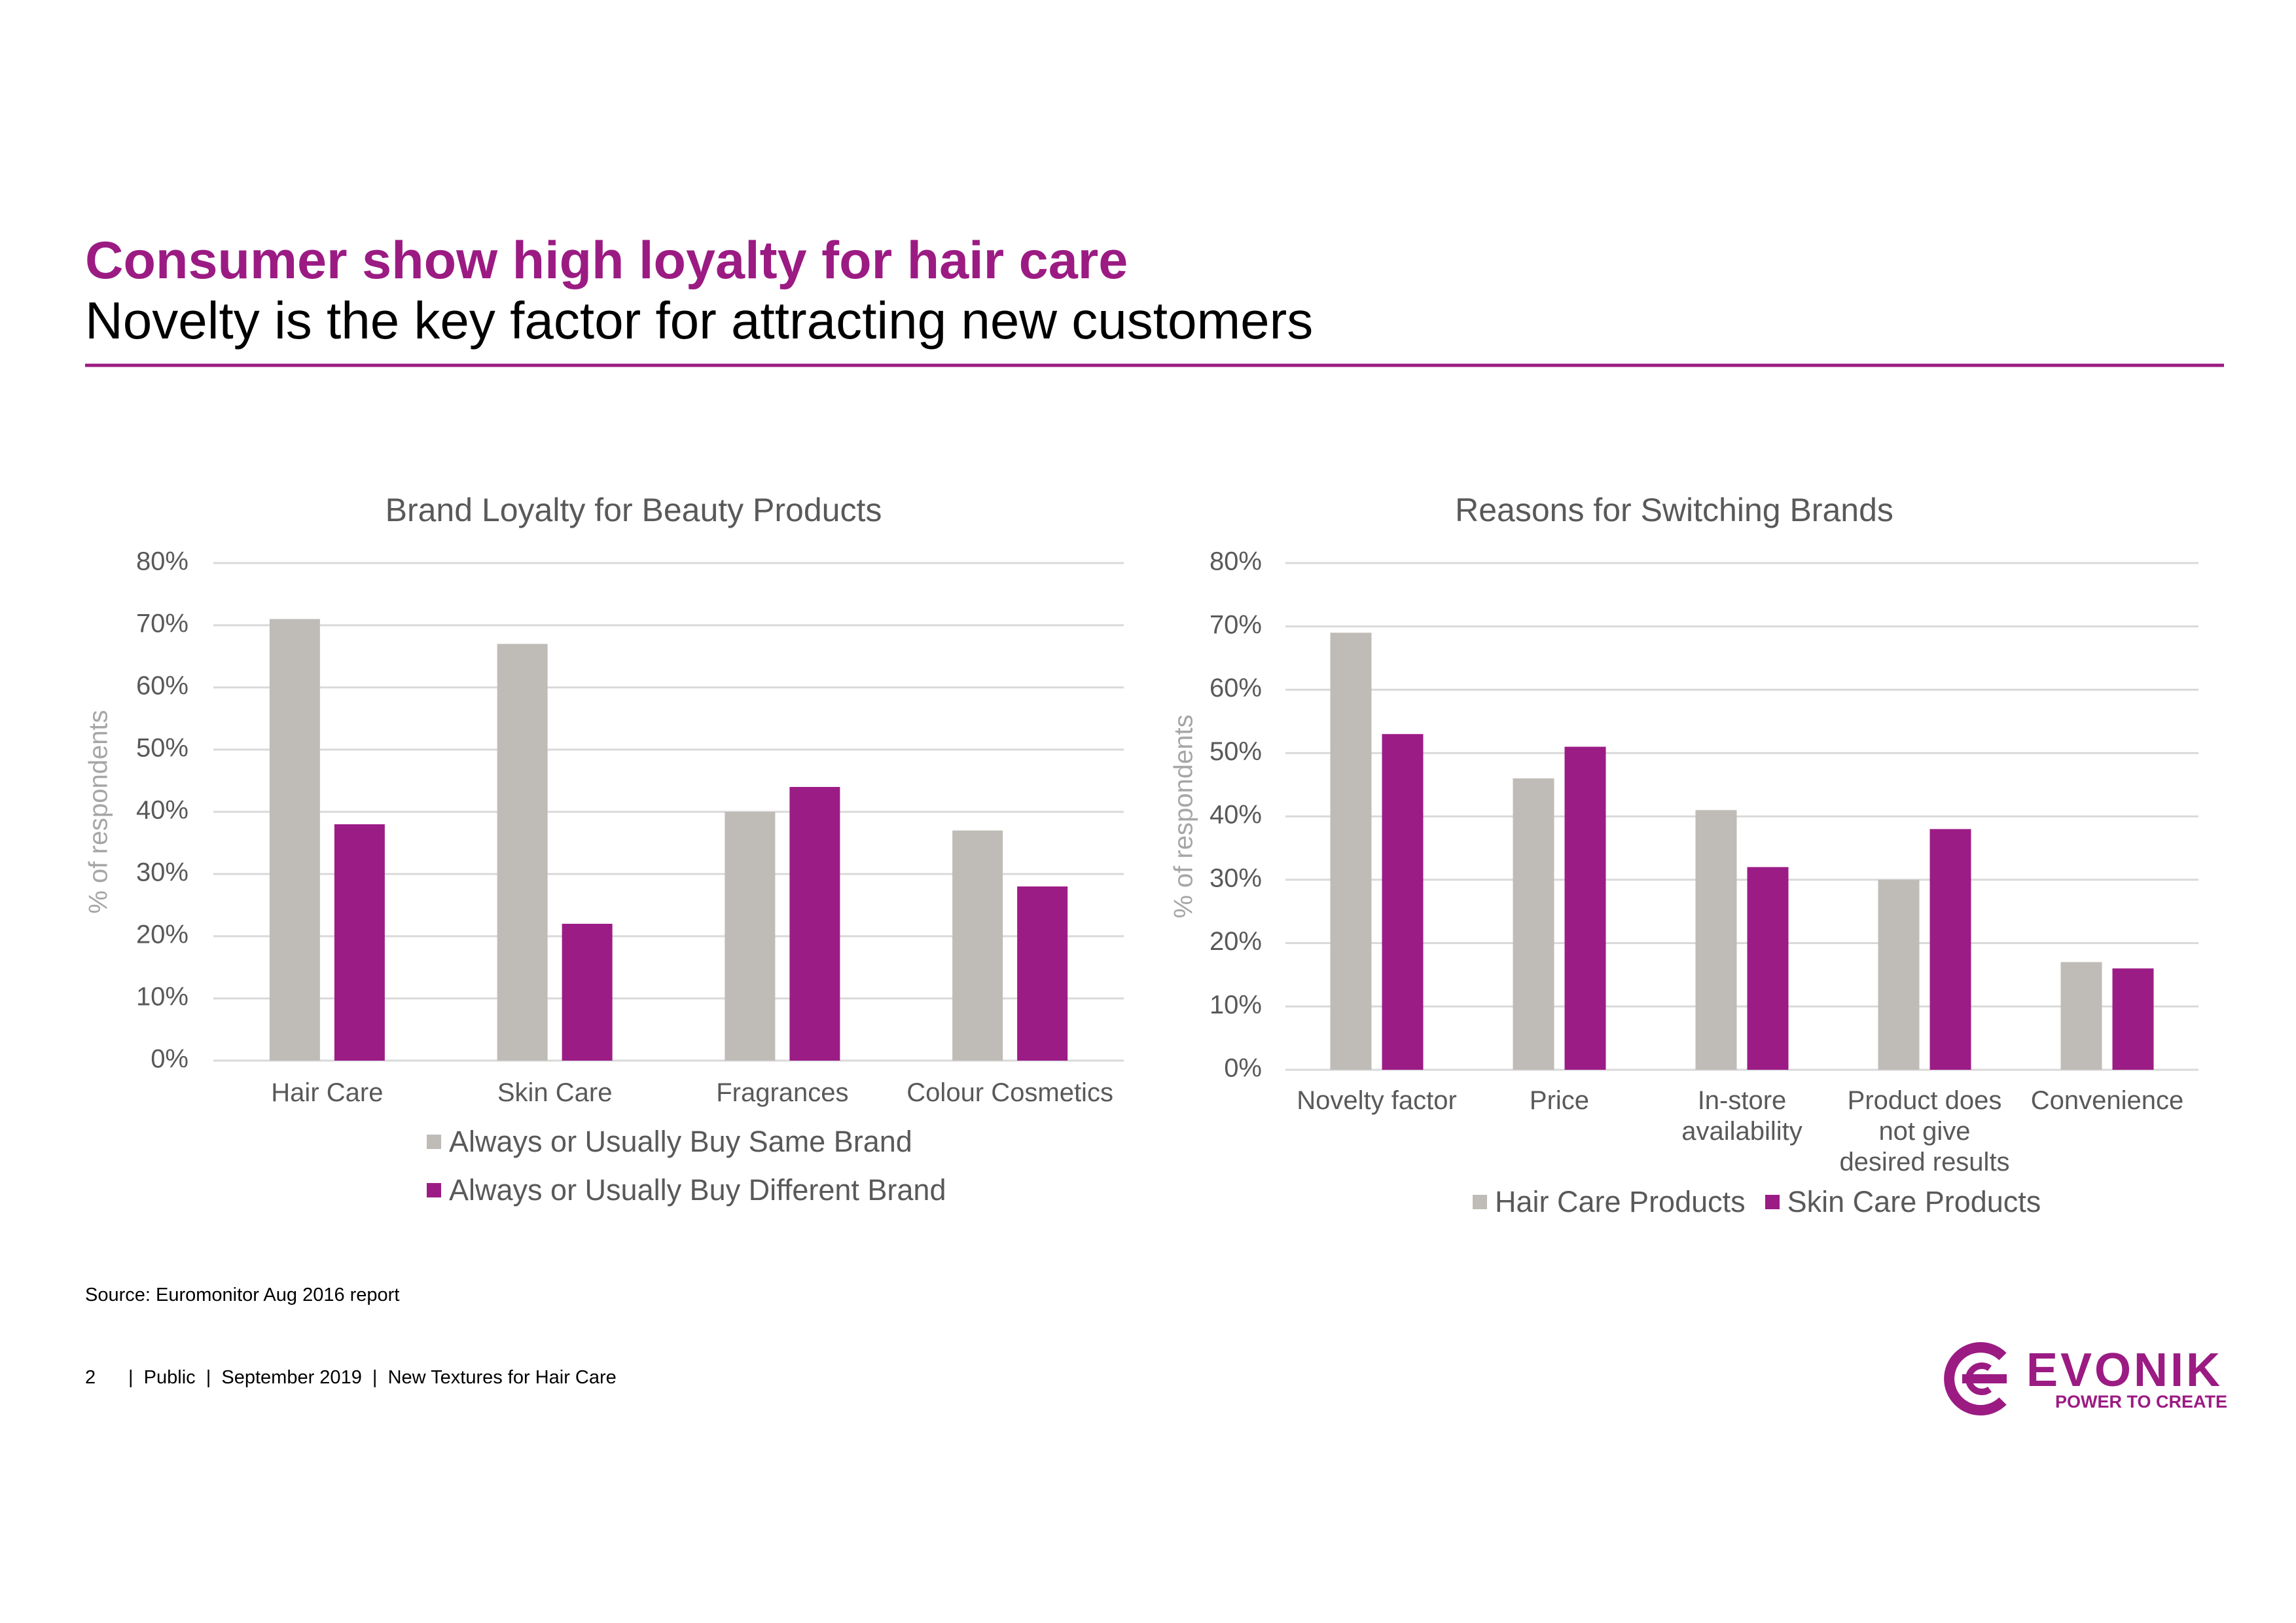 Image resolution: width=2296 pixels, height=1623 pixels. Describe the element at coordinates (327, 1092) in the screenshot. I see `x-tick-label: Hair Care` at that location.